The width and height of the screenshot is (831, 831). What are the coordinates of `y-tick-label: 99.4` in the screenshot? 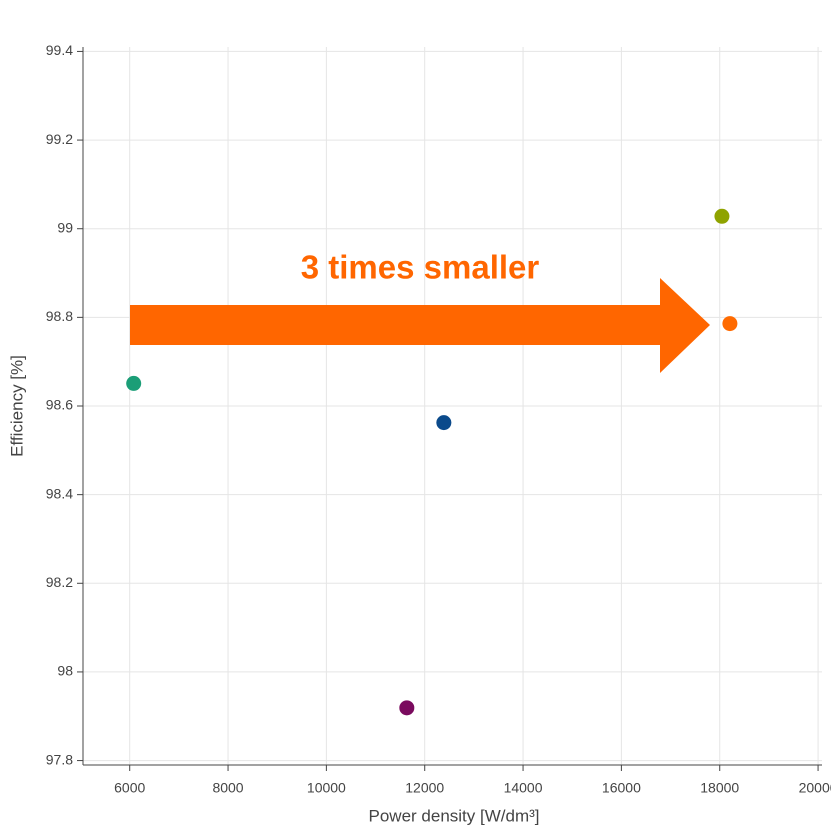 It's located at (59, 50).